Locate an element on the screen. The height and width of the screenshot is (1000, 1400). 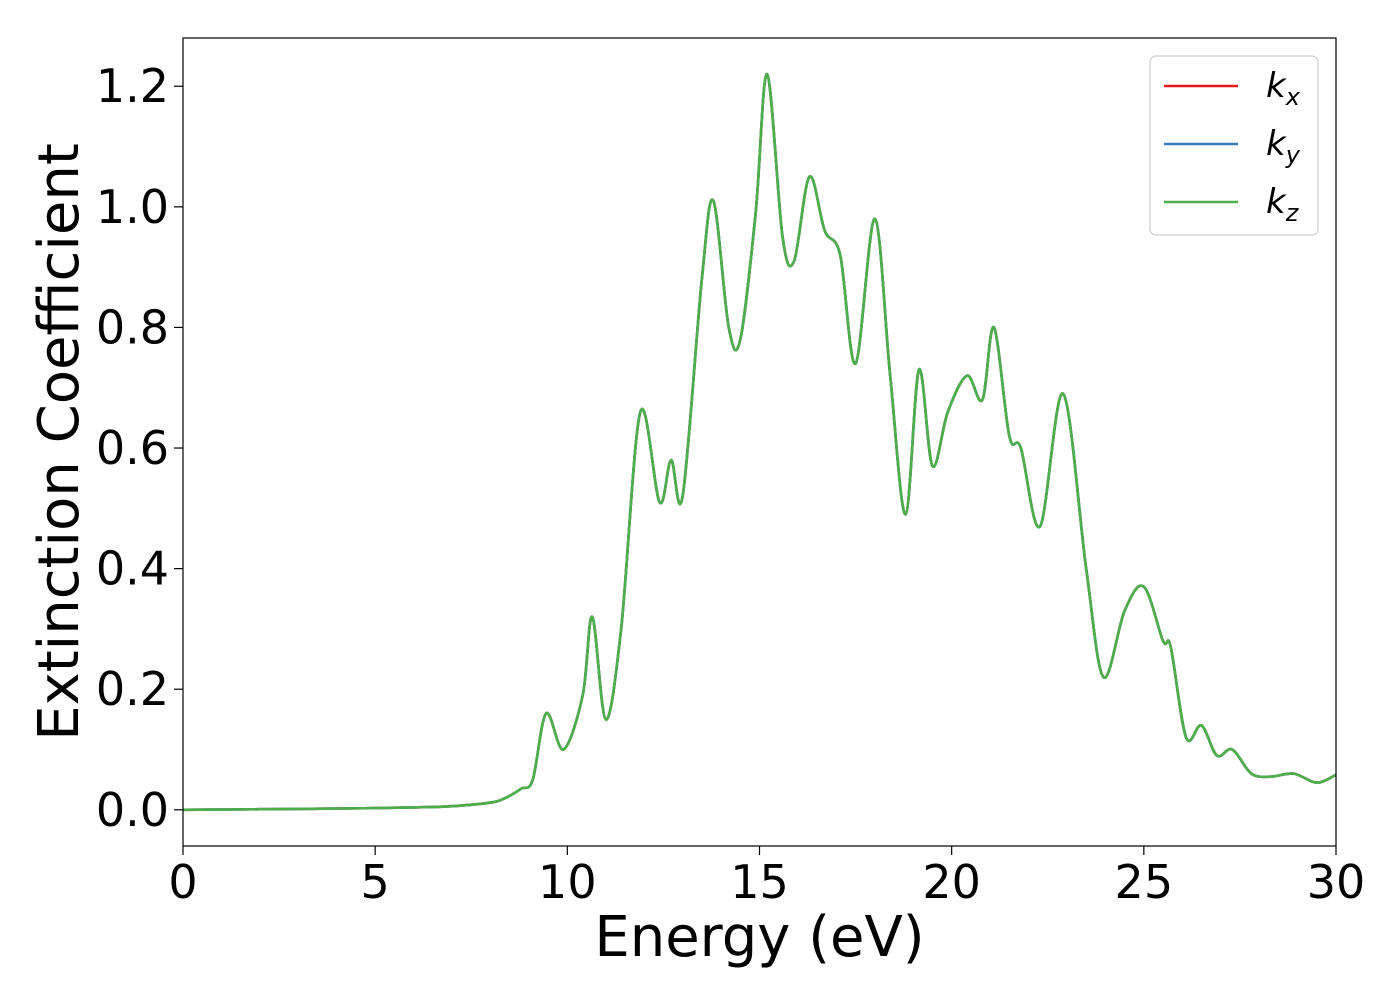
x-axis-ticks: 0 5 10 15 20 25 30 is located at coordinates (766, 877).